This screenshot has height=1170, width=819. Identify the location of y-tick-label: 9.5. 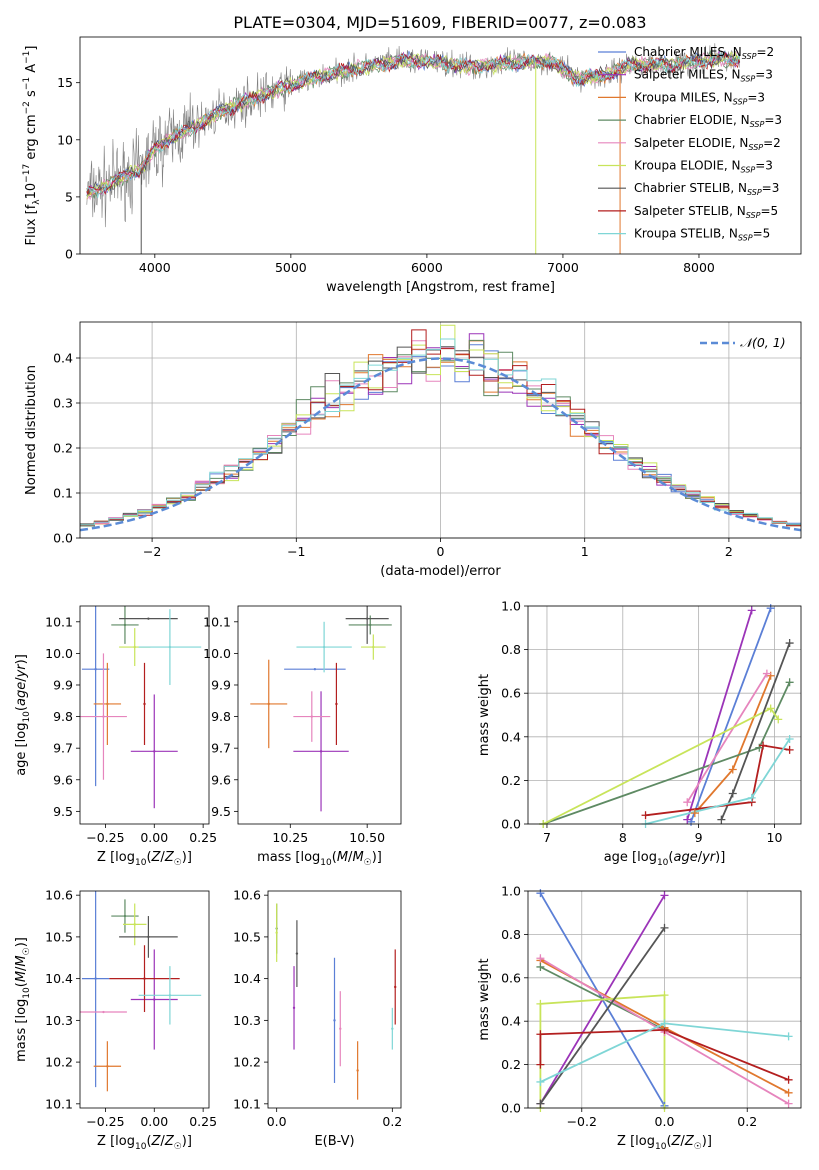
(221, 811).